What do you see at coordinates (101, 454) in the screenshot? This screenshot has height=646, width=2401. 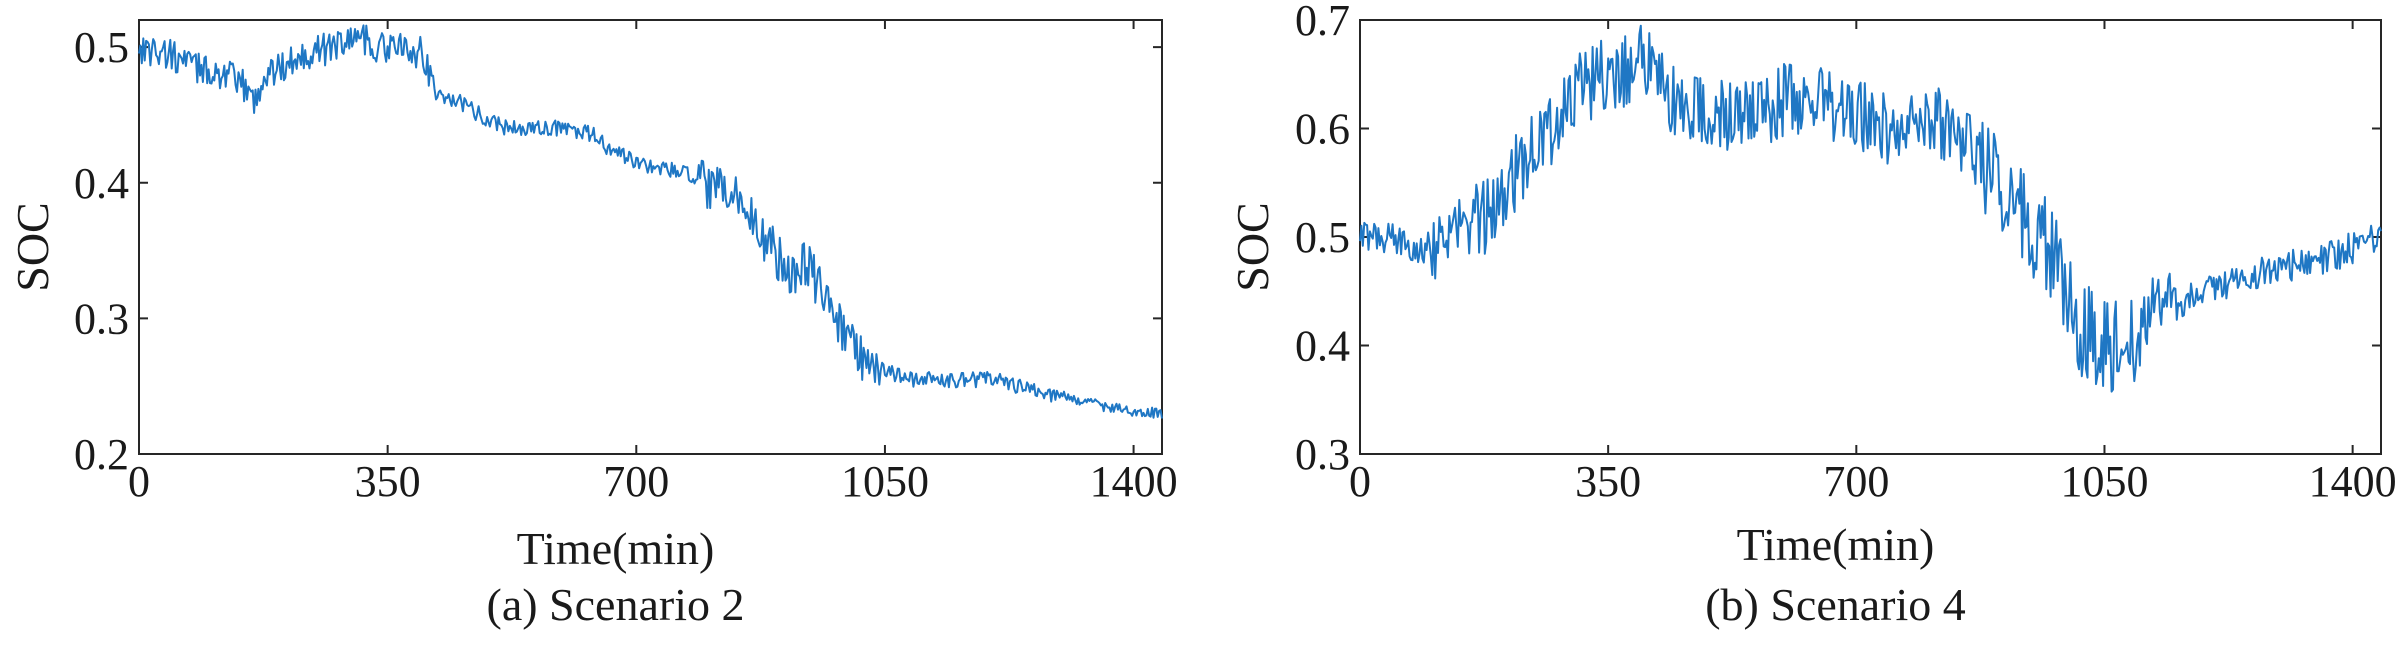 I see `y-tick-label: 0.2` at bounding box center [101, 454].